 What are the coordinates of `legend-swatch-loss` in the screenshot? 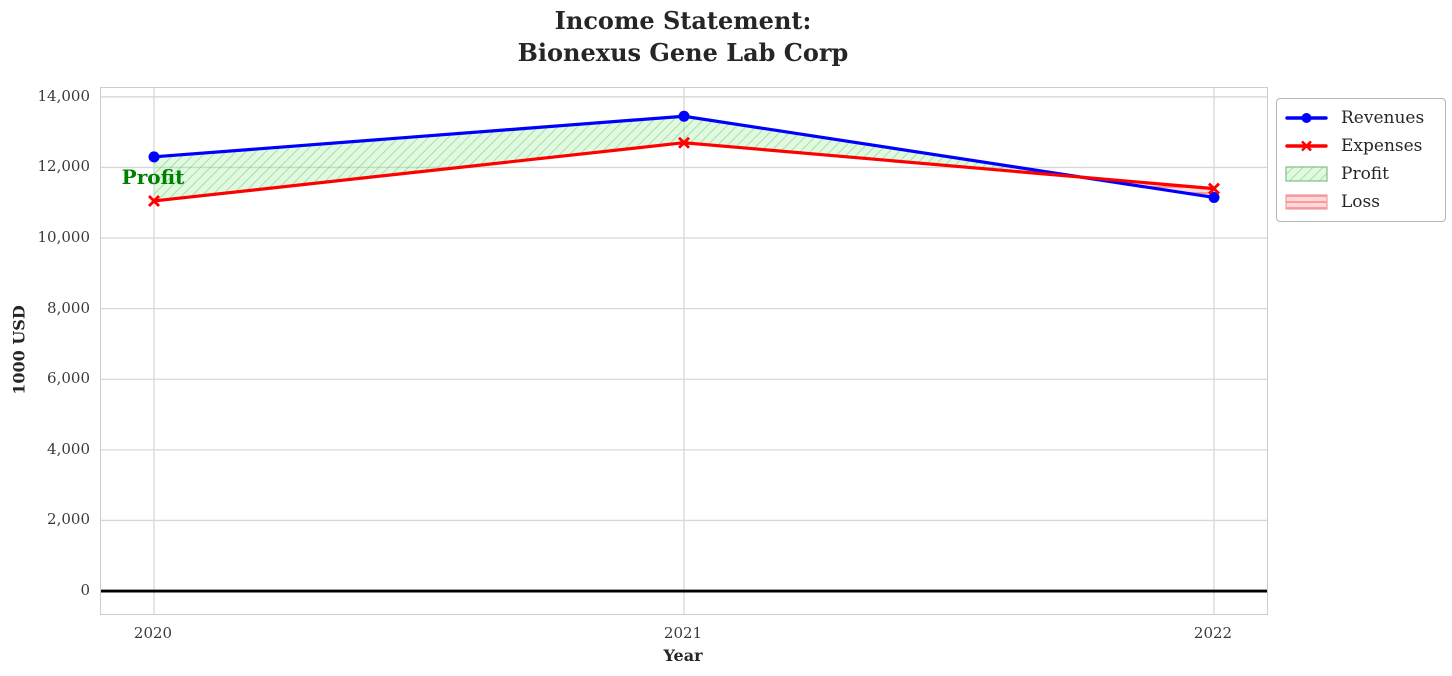 It's located at (1306, 202).